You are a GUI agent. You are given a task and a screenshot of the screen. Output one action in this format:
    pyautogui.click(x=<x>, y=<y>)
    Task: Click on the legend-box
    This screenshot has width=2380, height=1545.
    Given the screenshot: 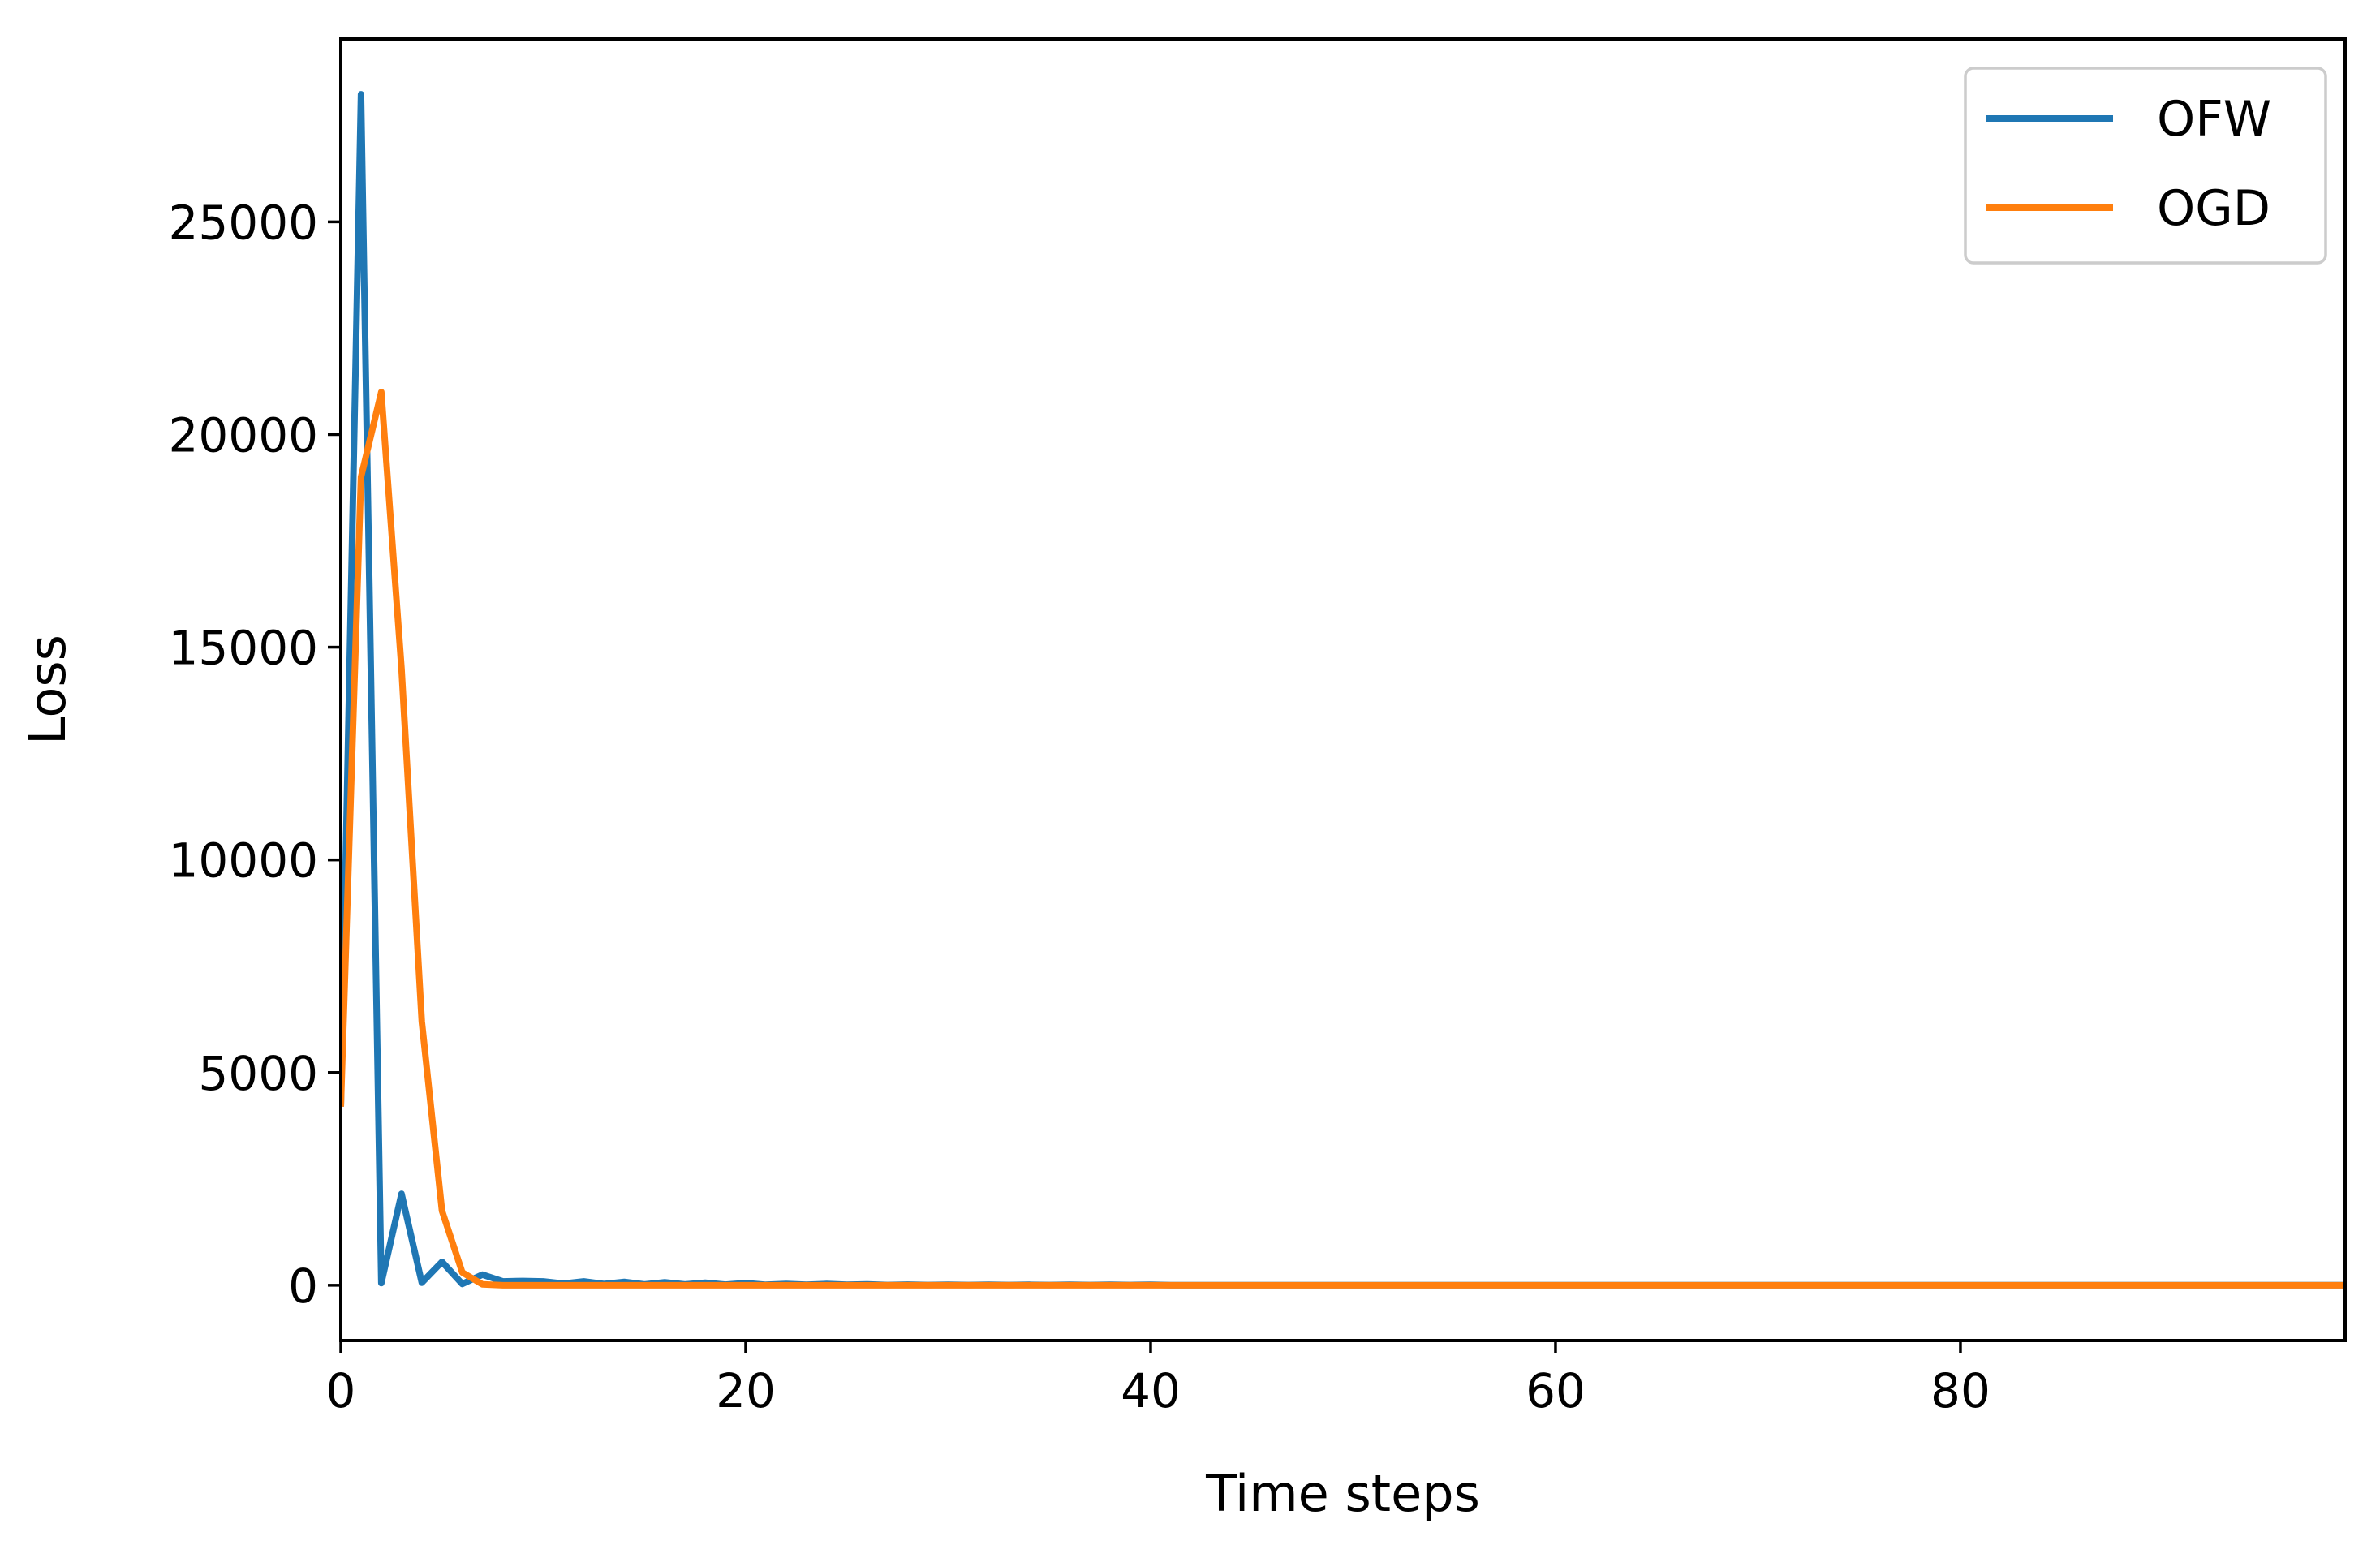 What is the action you would take?
    pyautogui.click(x=2145, y=166)
    